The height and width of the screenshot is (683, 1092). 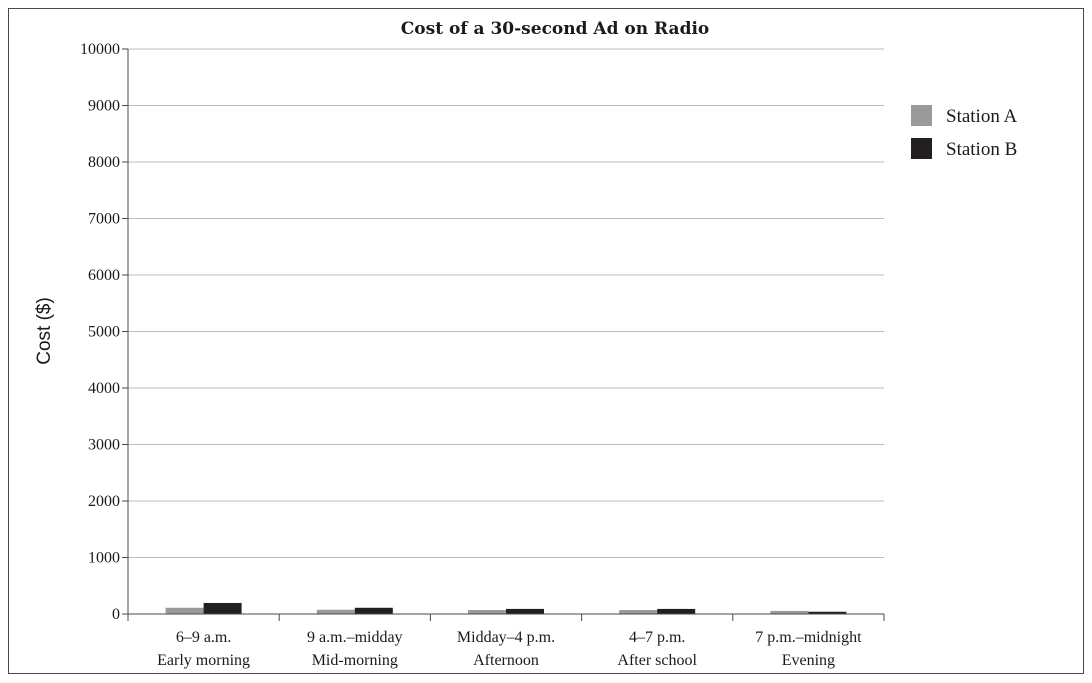 I want to click on y-tick-label: 4000, so click(x=104, y=388).